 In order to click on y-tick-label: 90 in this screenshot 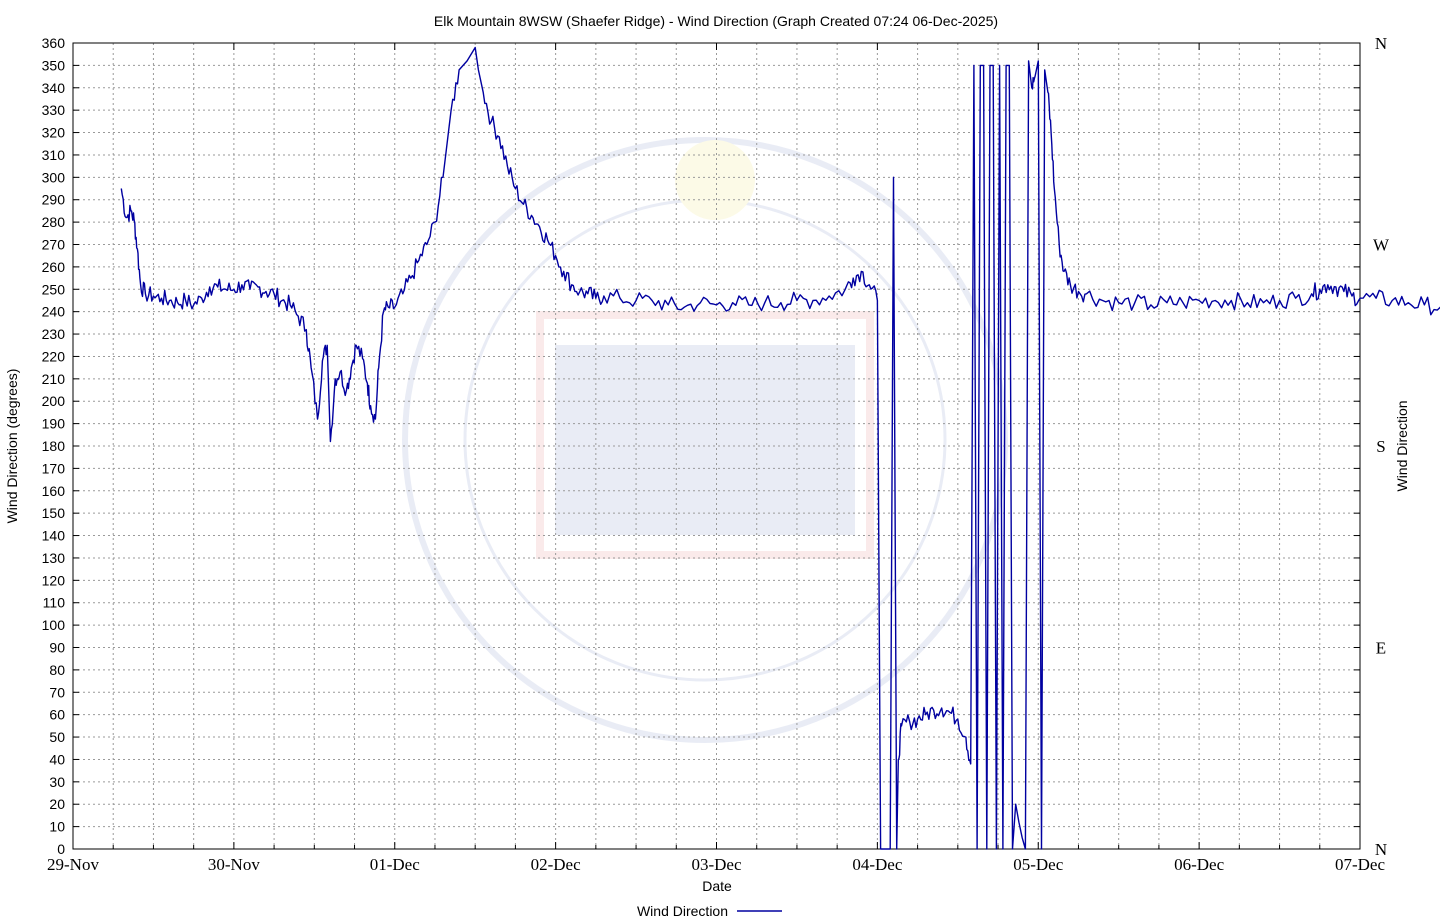, I will do `click(57, 648)`.